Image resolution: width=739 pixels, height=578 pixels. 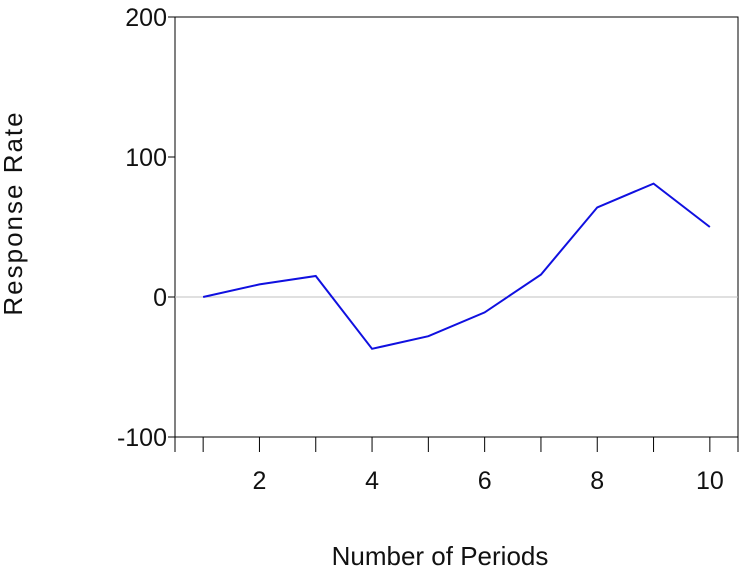 What do you see at coordinates (146, 18) in the screenshot?
I see `y-tick-label: 200` at bounding box center [146, 18].